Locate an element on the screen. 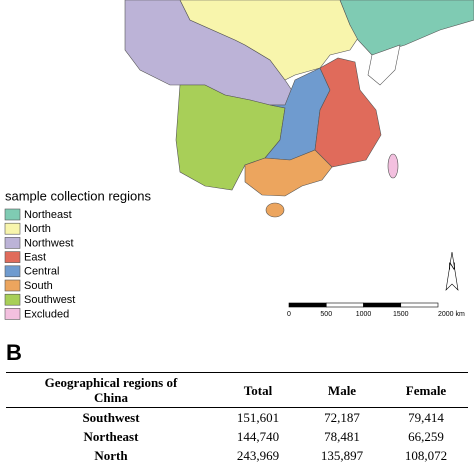 This screenshot has height=474, width=474. table-row: Southwest 151,601 72,187 79,414 is located at coordinates (237, 418).